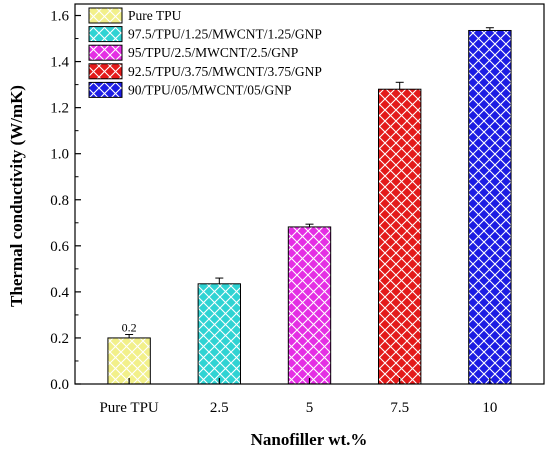 The width and height of the screenshot is (550, 456). What do you see at coordinates (59, 293) in the screenshot?
I see `y-tick-label: 0.4` at bounding box center [59, 293].